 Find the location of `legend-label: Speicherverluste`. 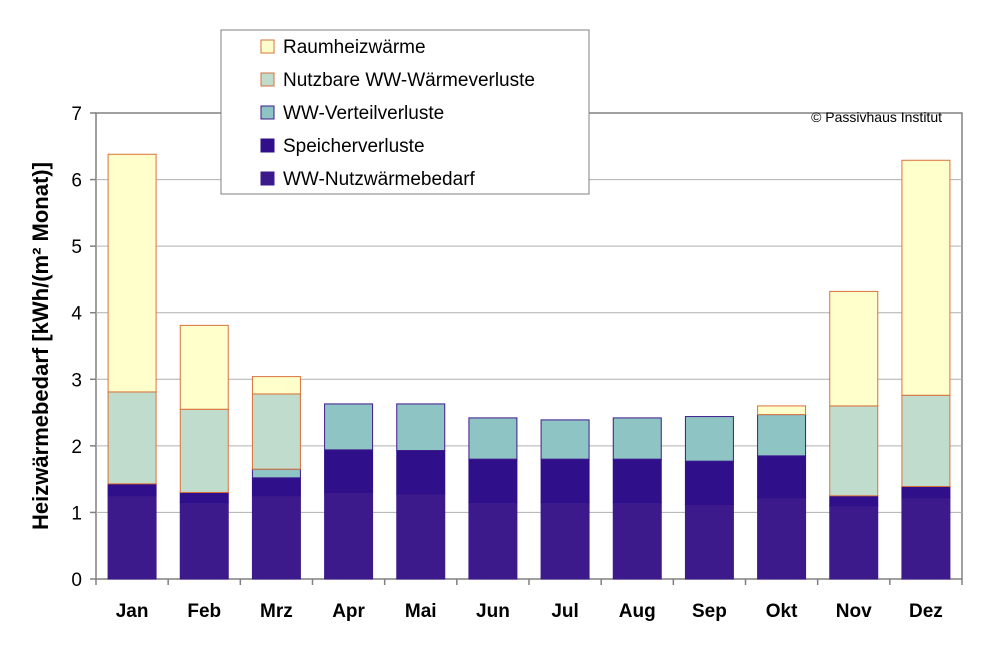

legend-label: Speicherverluste is located at coordinates (354, 146).